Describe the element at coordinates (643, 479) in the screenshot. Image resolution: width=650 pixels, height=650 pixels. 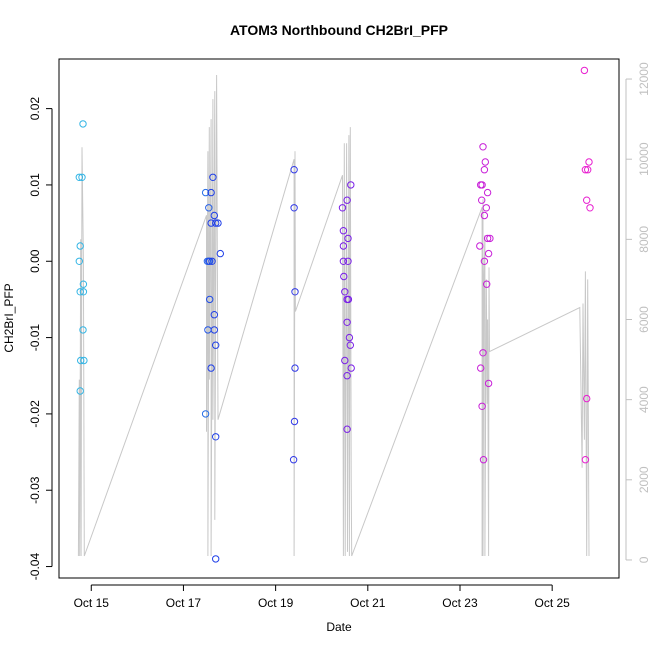
I see `y2-tick-label: 2000` at that location.